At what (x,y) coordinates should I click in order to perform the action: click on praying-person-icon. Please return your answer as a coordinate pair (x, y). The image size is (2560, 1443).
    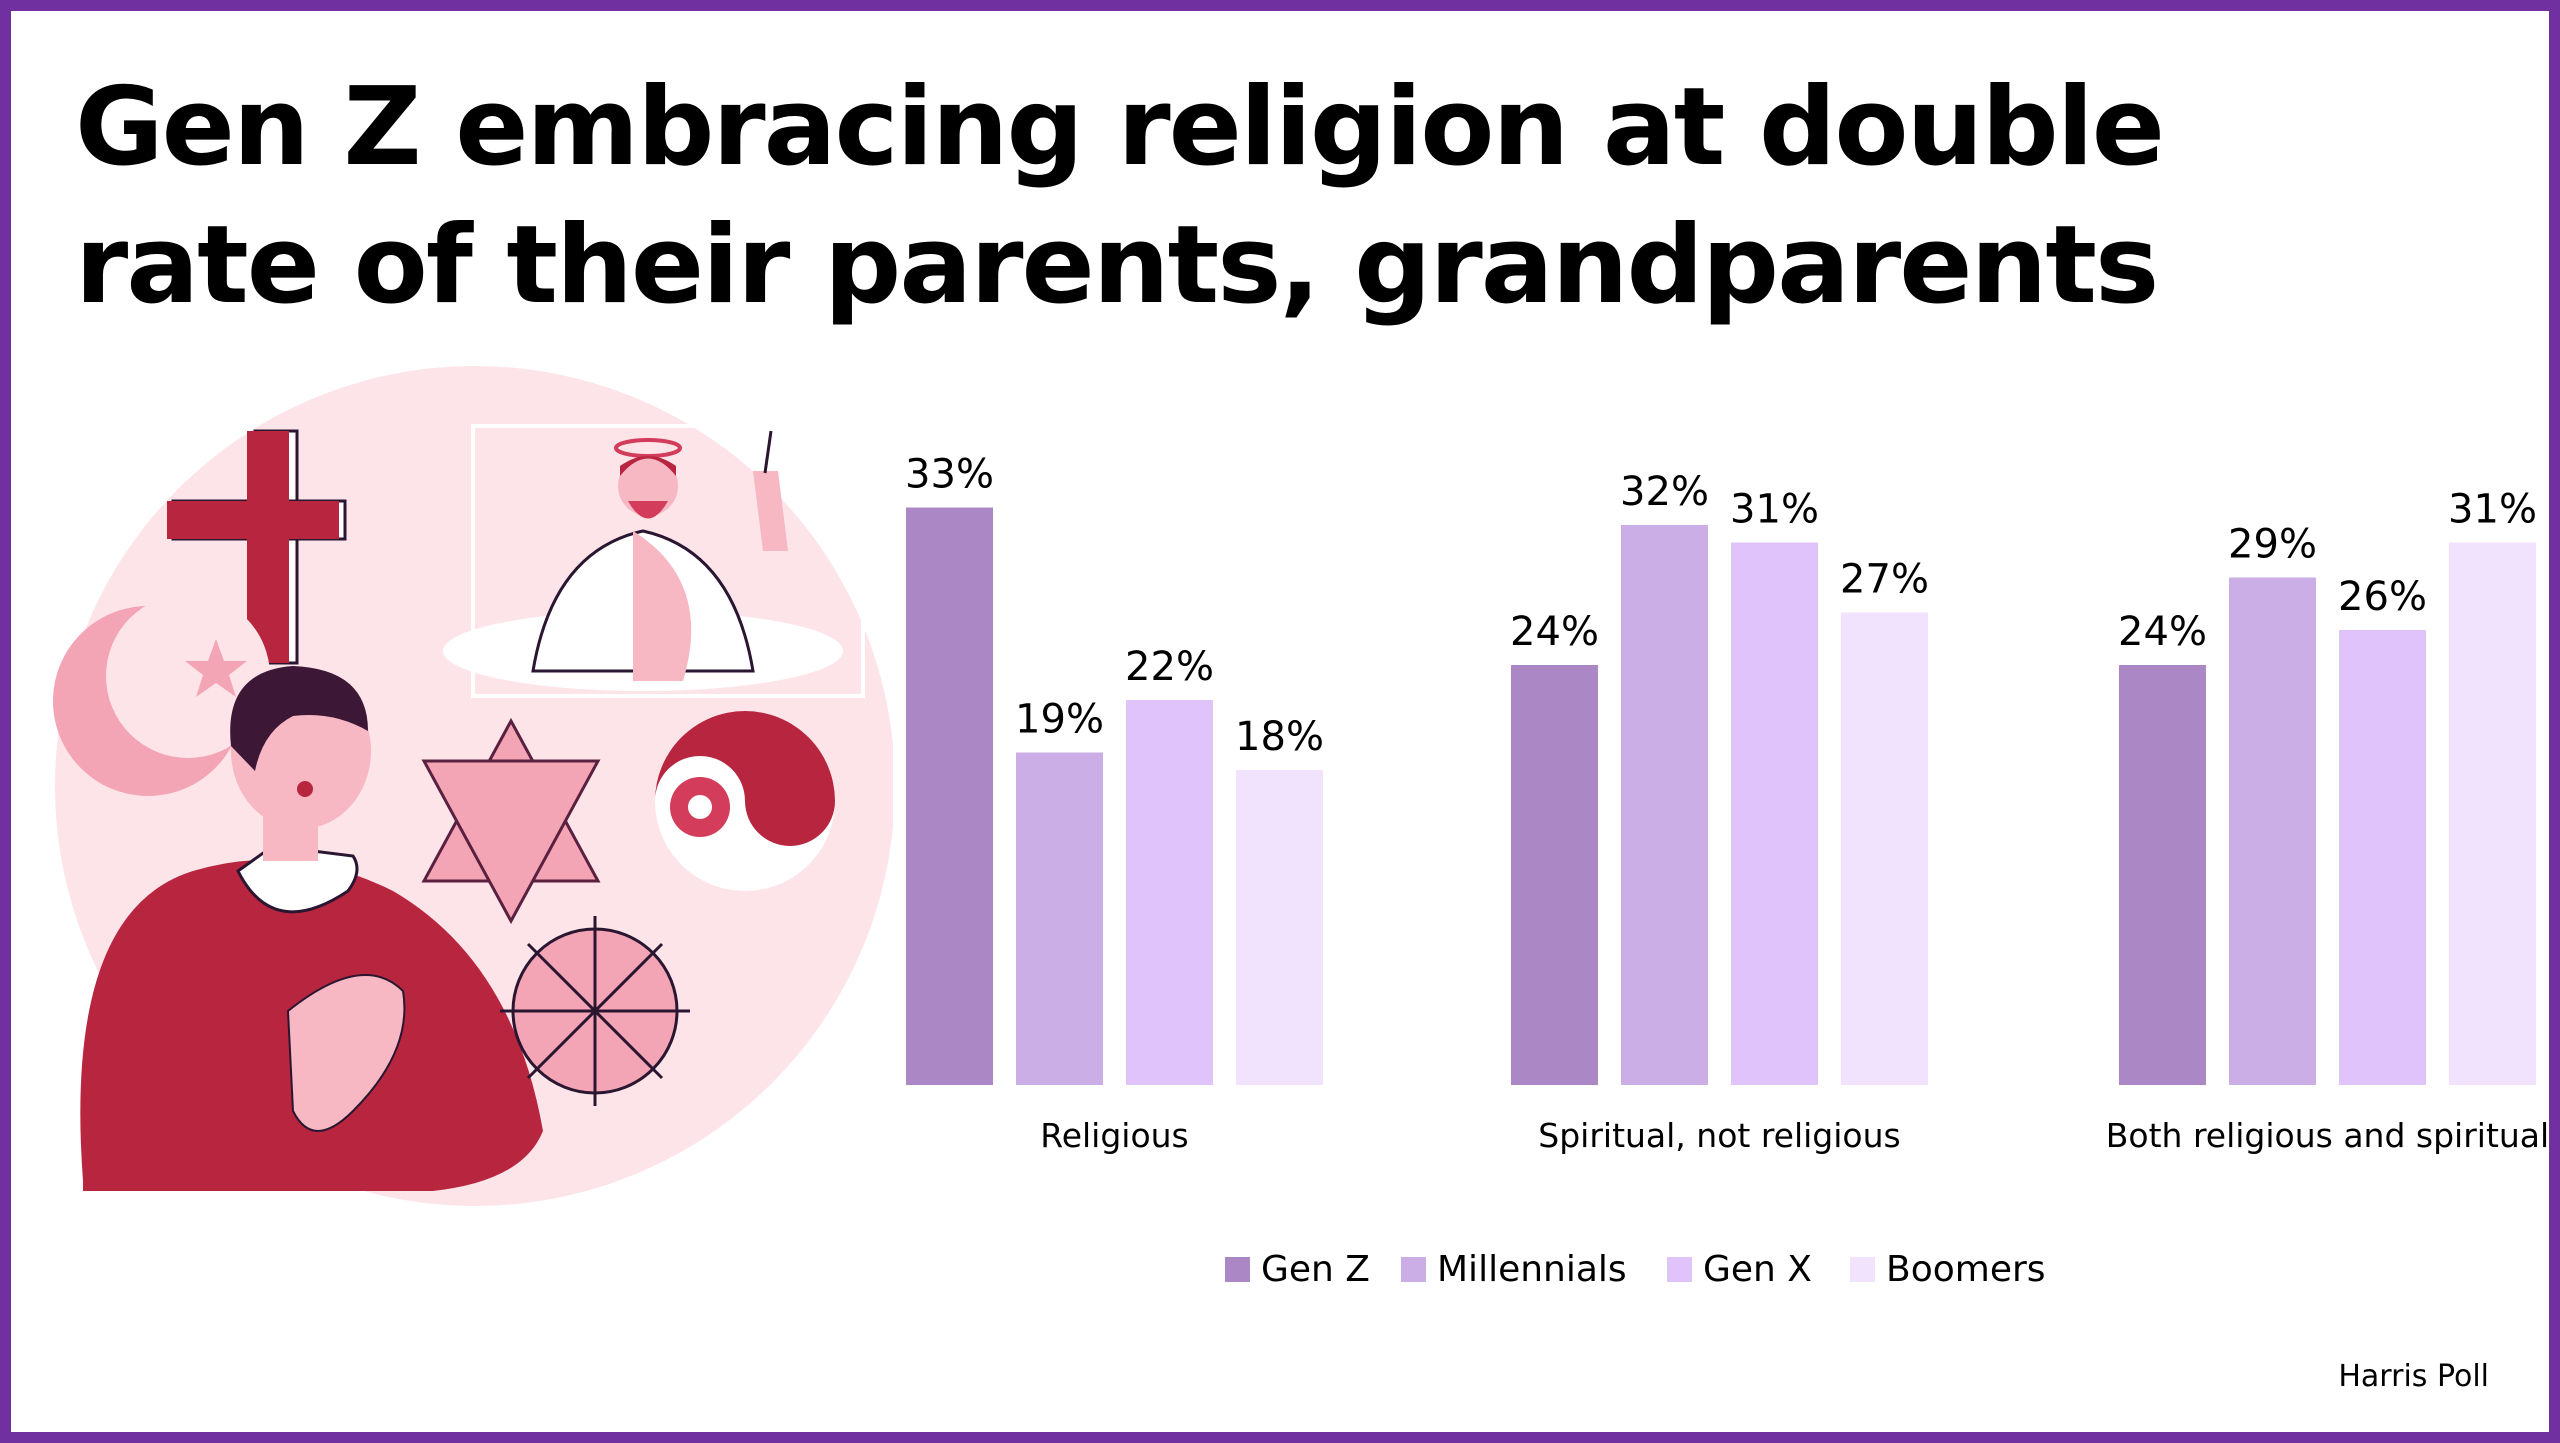
    Looking at the image, I should click on (312, 928).